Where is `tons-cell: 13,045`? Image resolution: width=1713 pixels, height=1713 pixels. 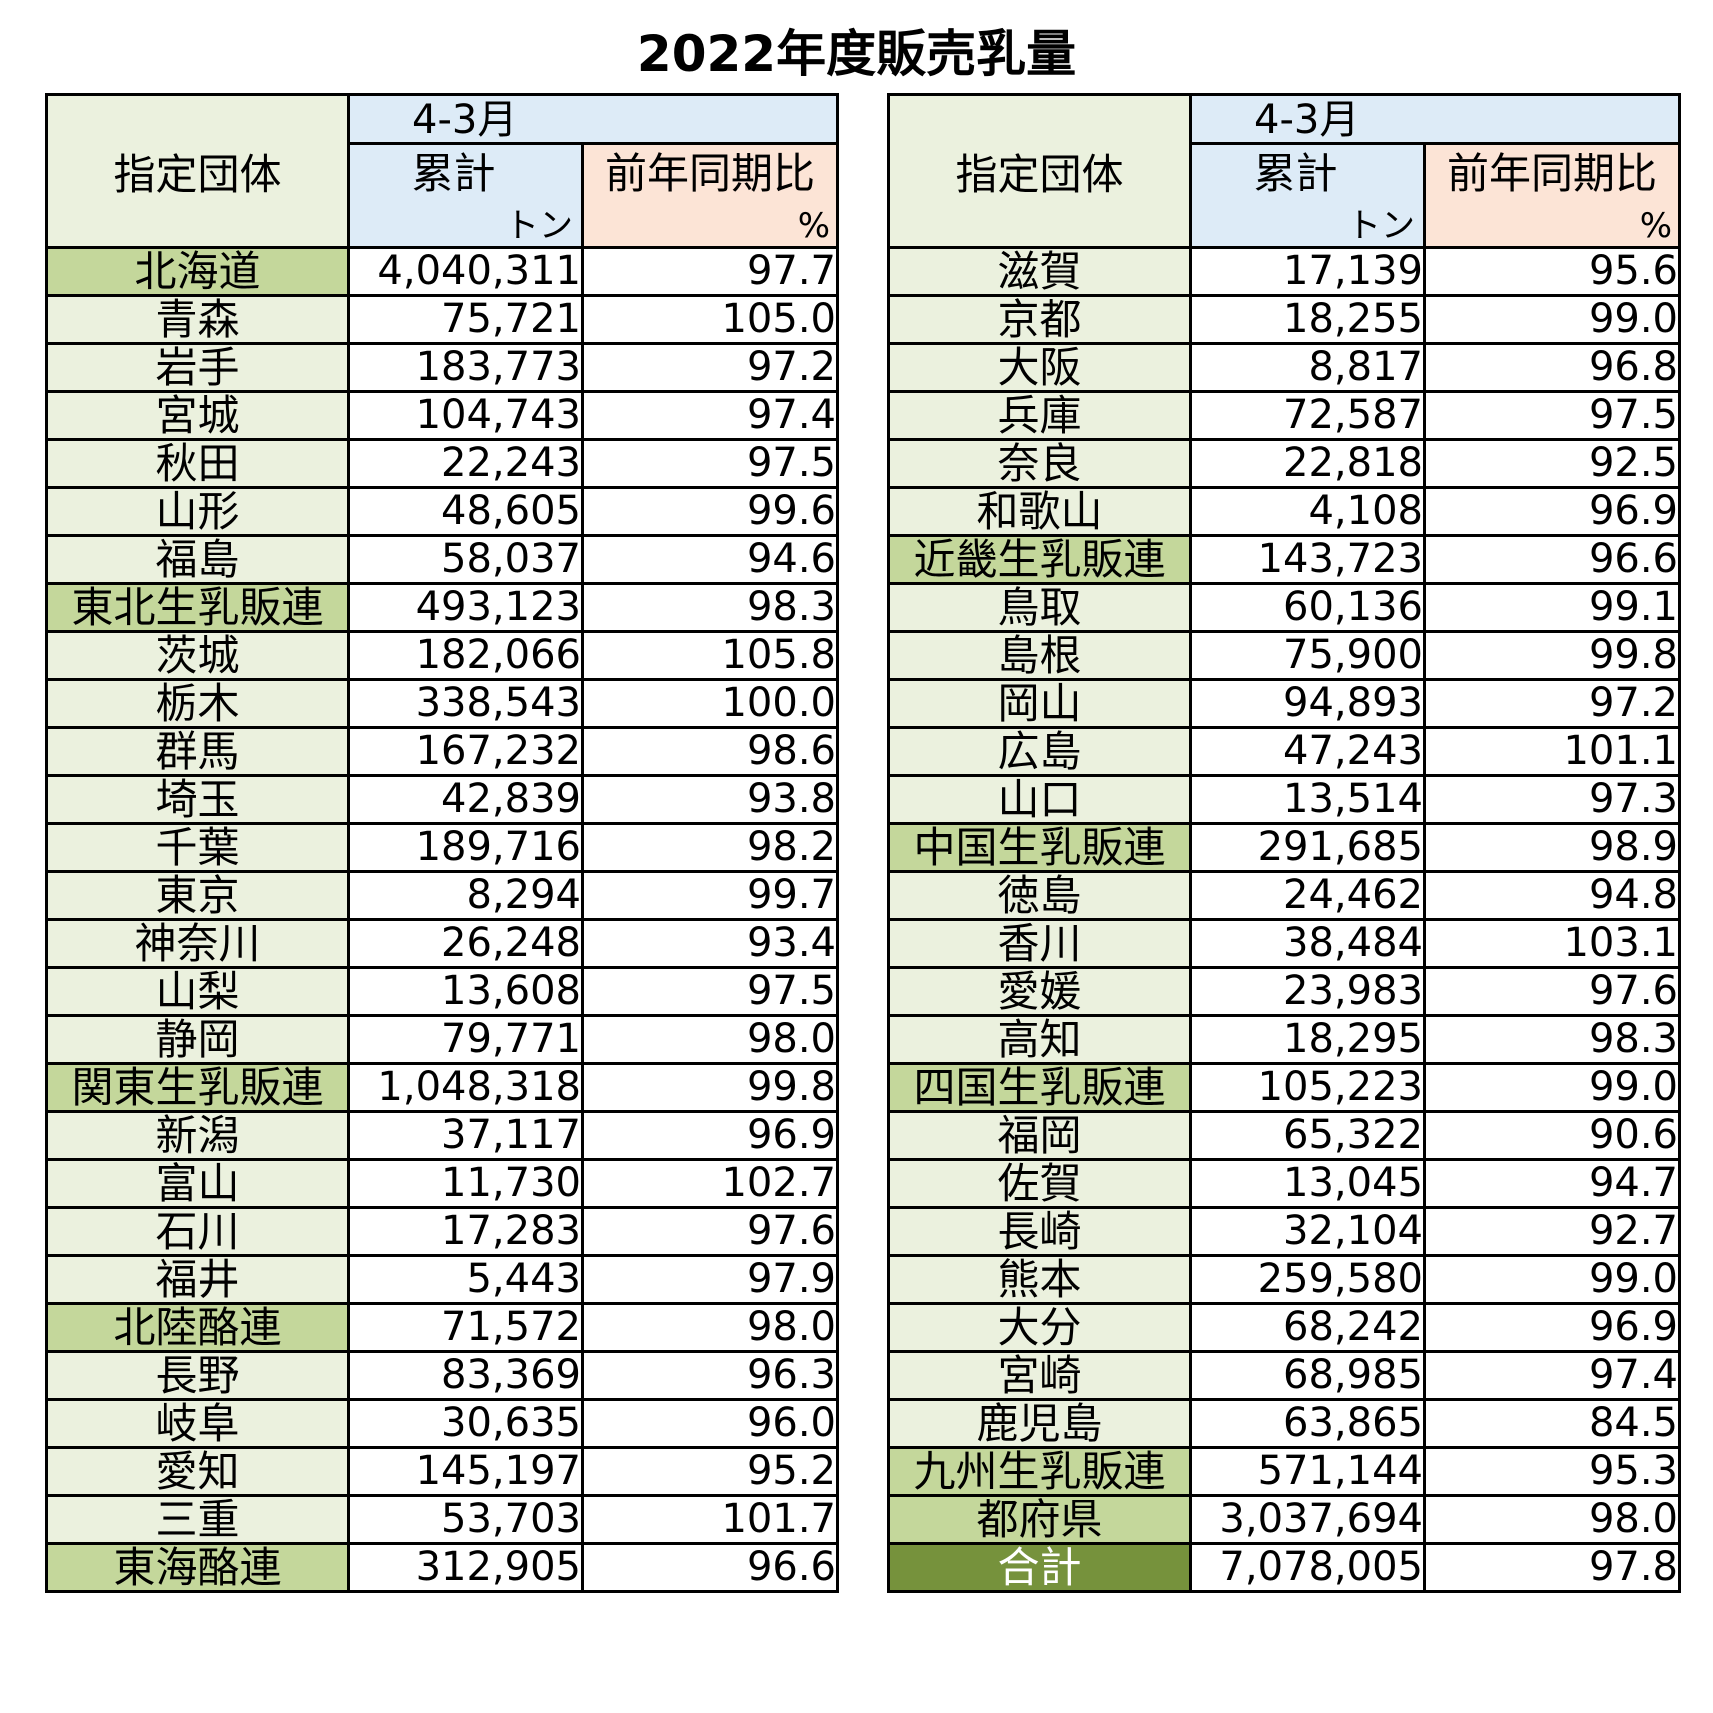
tons-cell: 13,045 is located at coordinates (1307, 1183).